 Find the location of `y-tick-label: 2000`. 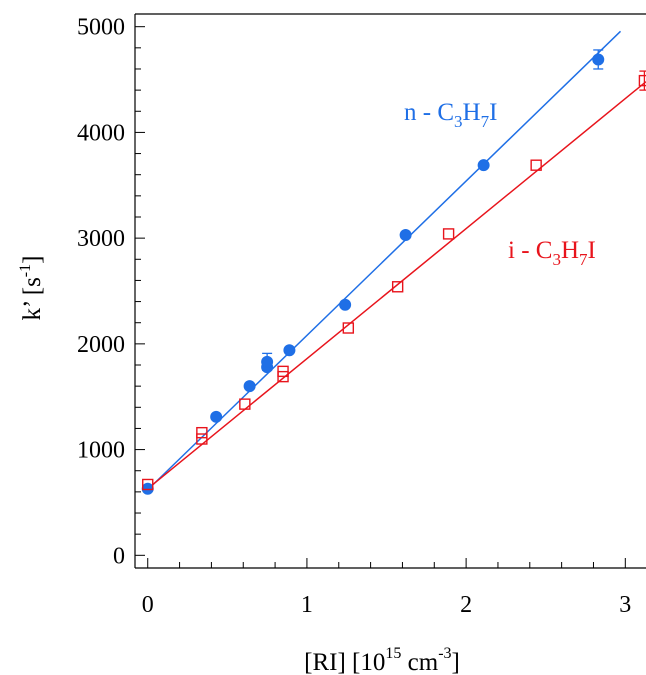

y-tick-label: 2000 is located at coordinates (101, 345).